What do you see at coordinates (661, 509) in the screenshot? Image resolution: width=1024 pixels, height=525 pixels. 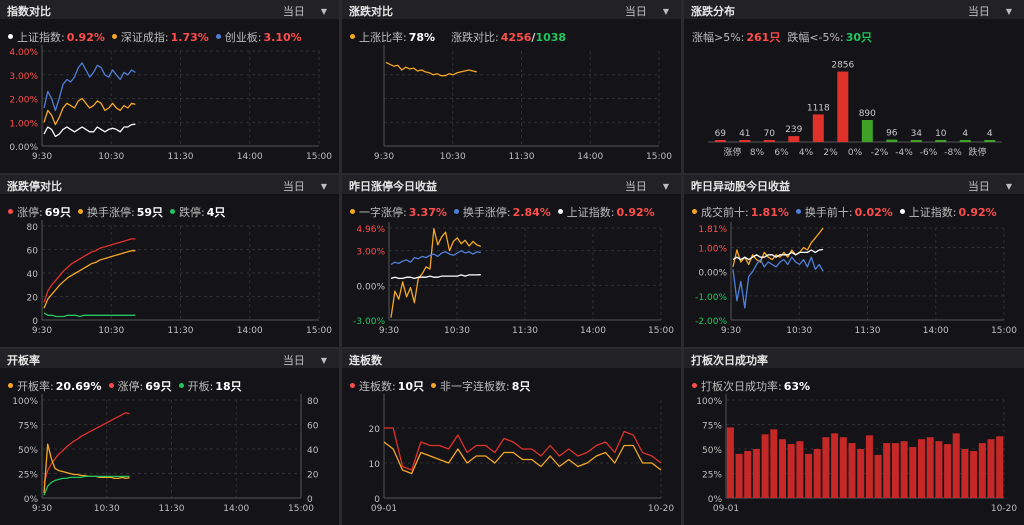 I see `x-tick-label: 10-20` at bounding box center [661, 509].